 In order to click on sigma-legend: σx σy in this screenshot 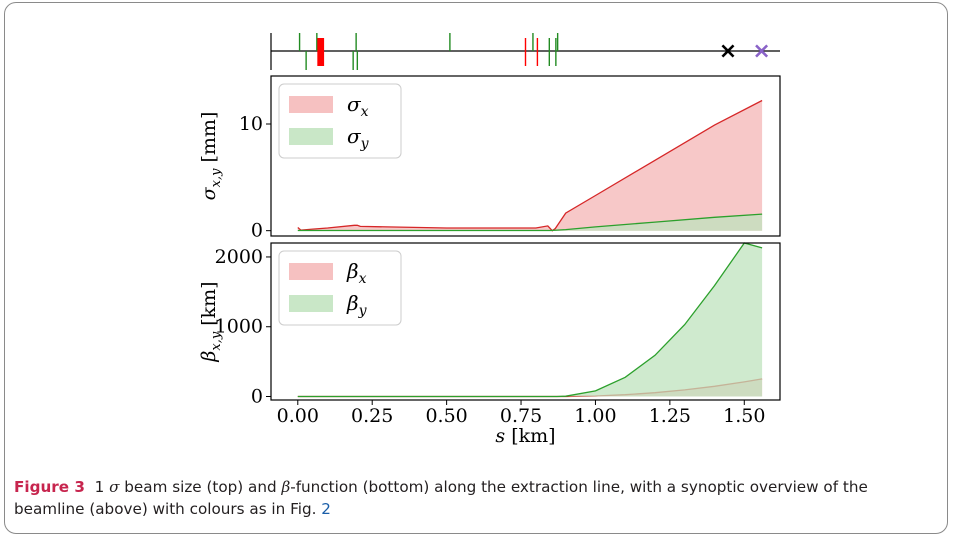, I will do `click(340, 121)`.